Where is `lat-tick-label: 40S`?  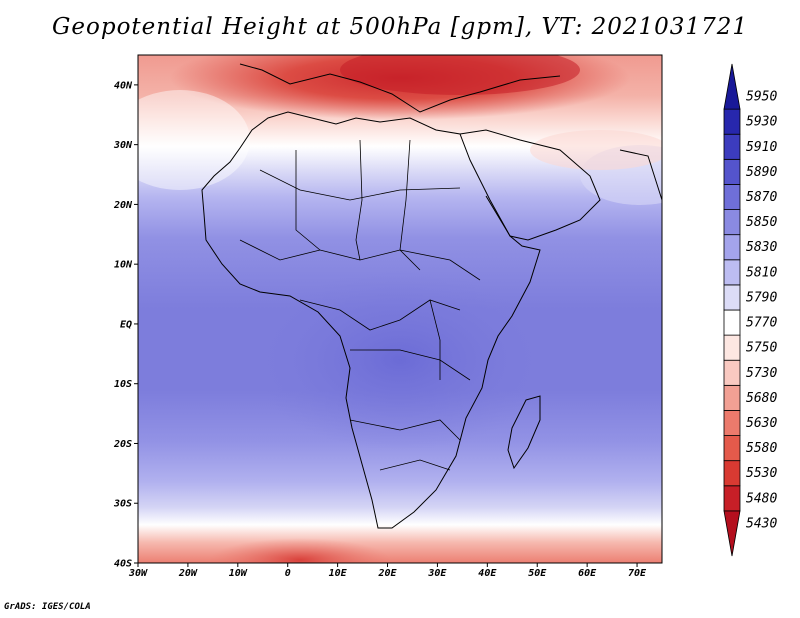
lat-tick-label: 40S is located at coordinates (123, 564).